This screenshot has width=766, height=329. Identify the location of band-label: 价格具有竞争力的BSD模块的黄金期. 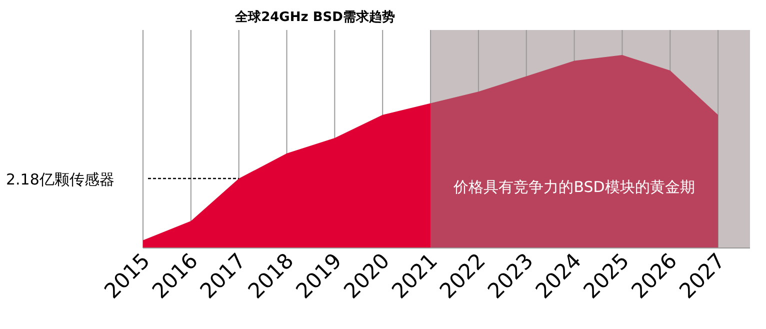
(573, 187).